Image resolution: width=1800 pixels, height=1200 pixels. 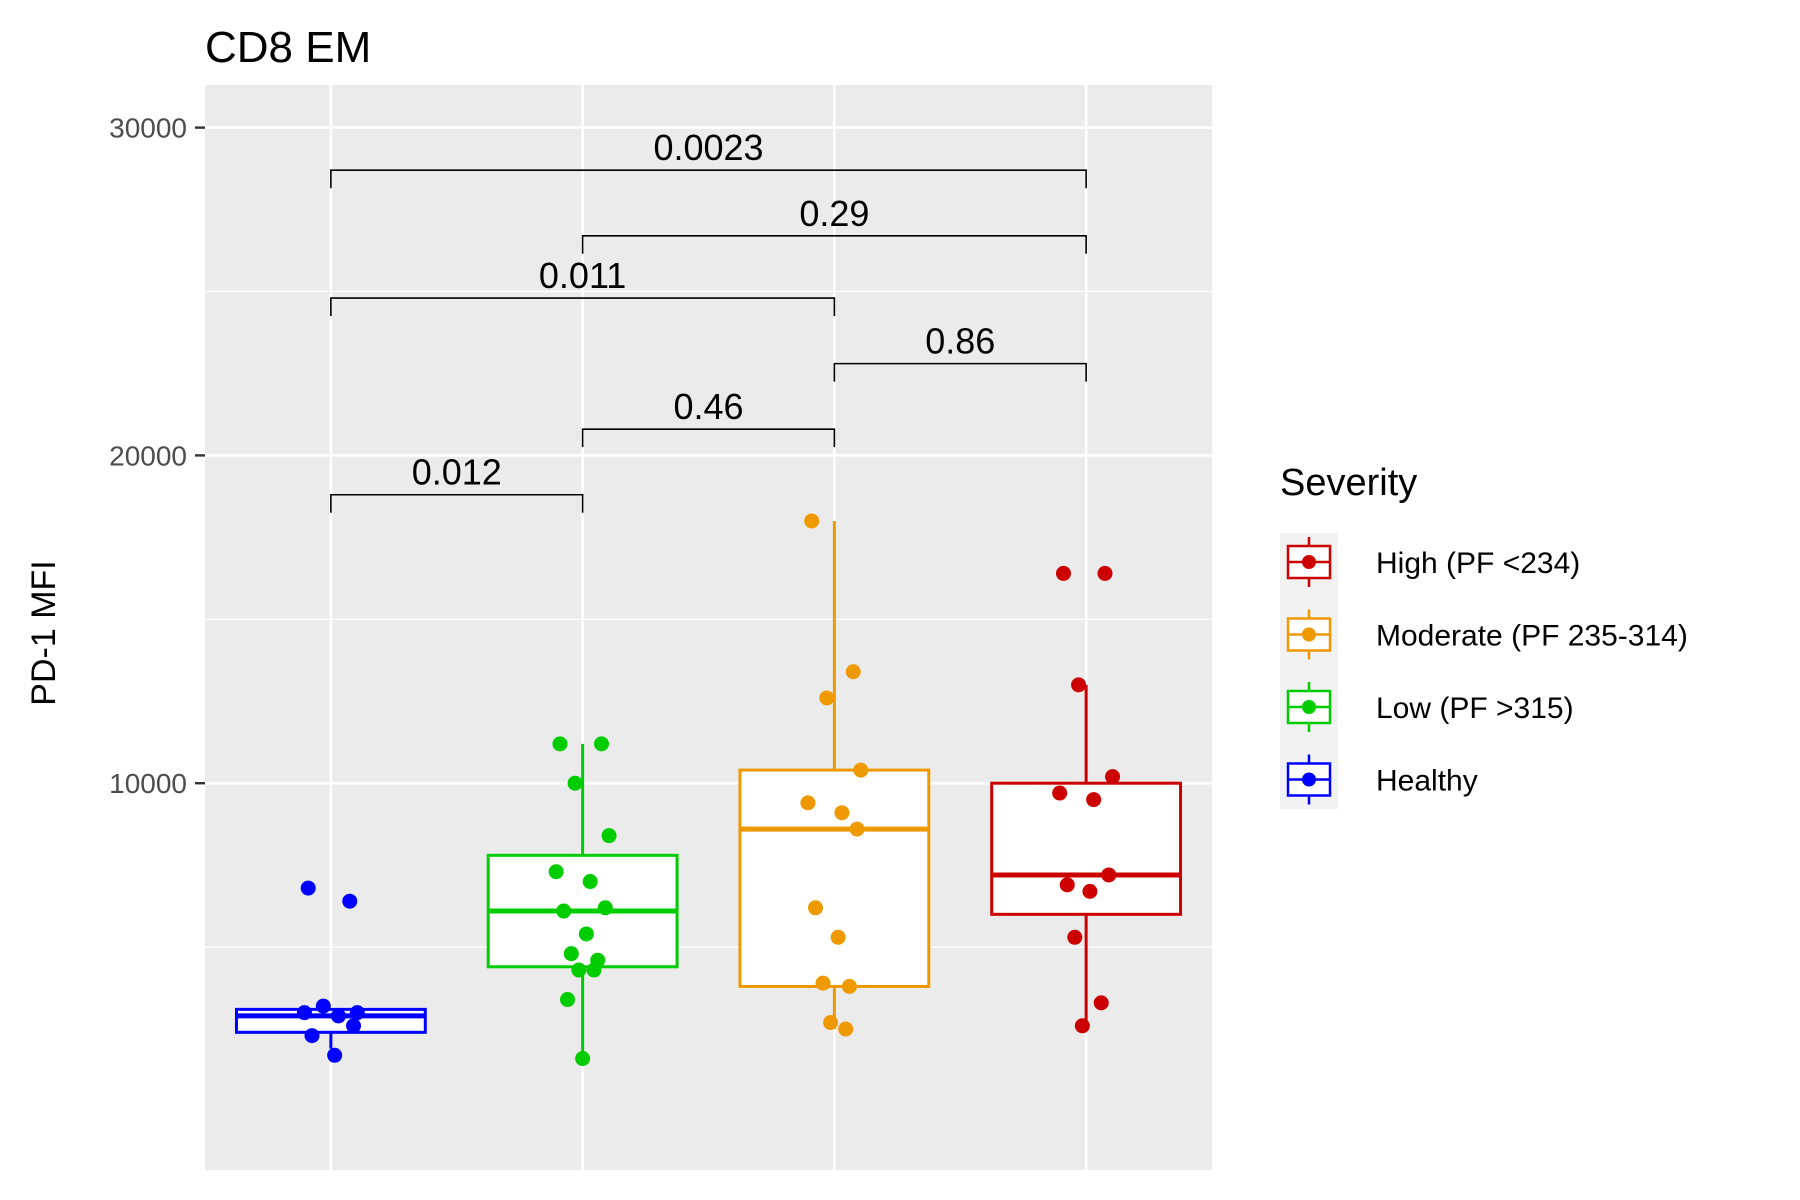 I want to click on p-value-label: 0.29, so click(x=834, y=213).